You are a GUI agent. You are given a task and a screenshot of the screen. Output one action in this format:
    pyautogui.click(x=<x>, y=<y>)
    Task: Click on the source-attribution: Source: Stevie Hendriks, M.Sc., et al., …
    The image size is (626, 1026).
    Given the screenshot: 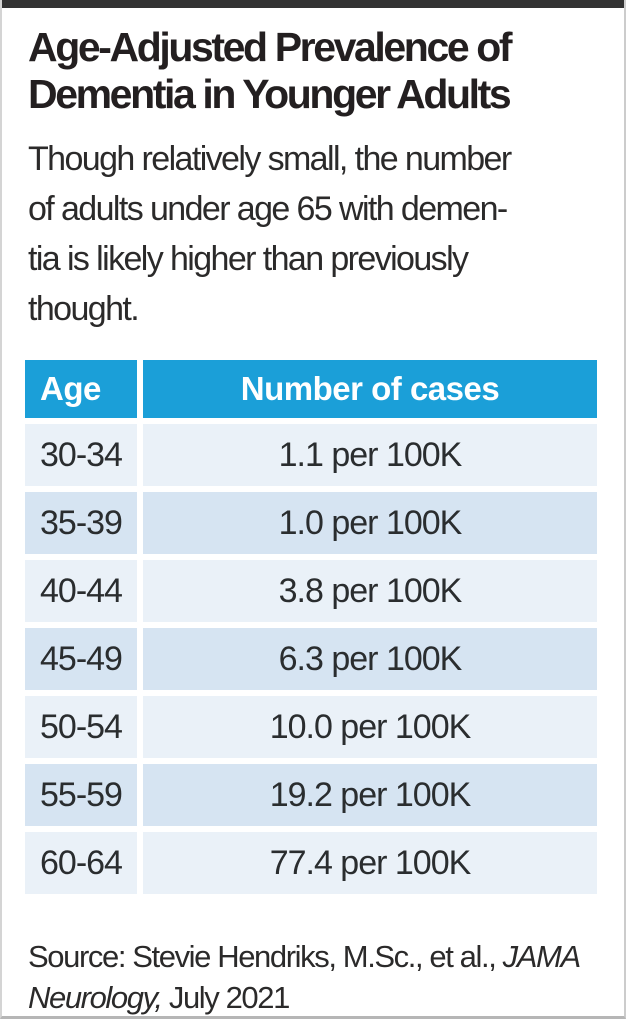 What is the action you would take?
    pyautogui.click(x=313, y=976)
    